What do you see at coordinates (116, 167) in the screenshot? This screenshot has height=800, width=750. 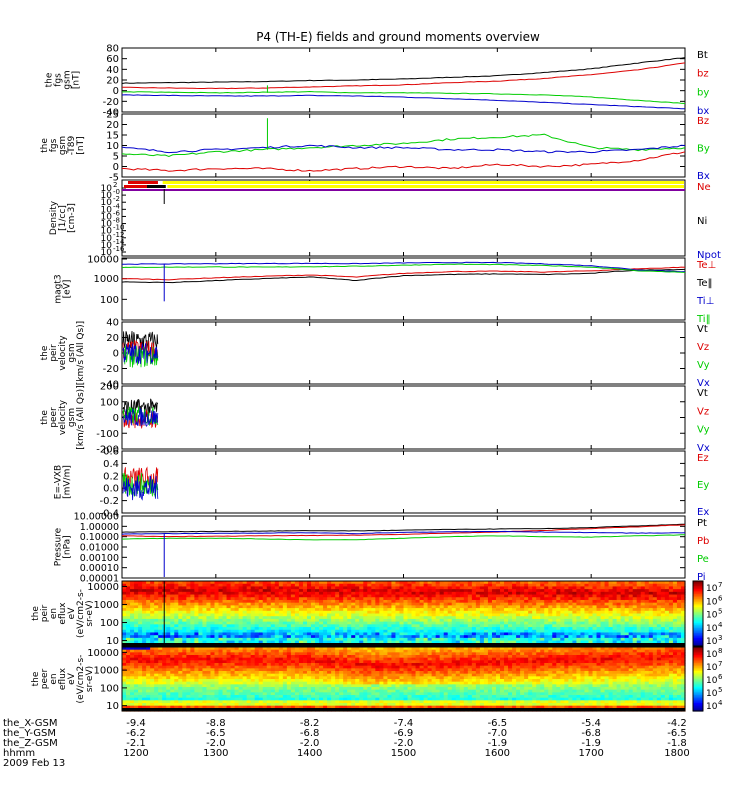 I see `y-tick-label: 0` at bounding box center [116, 167].